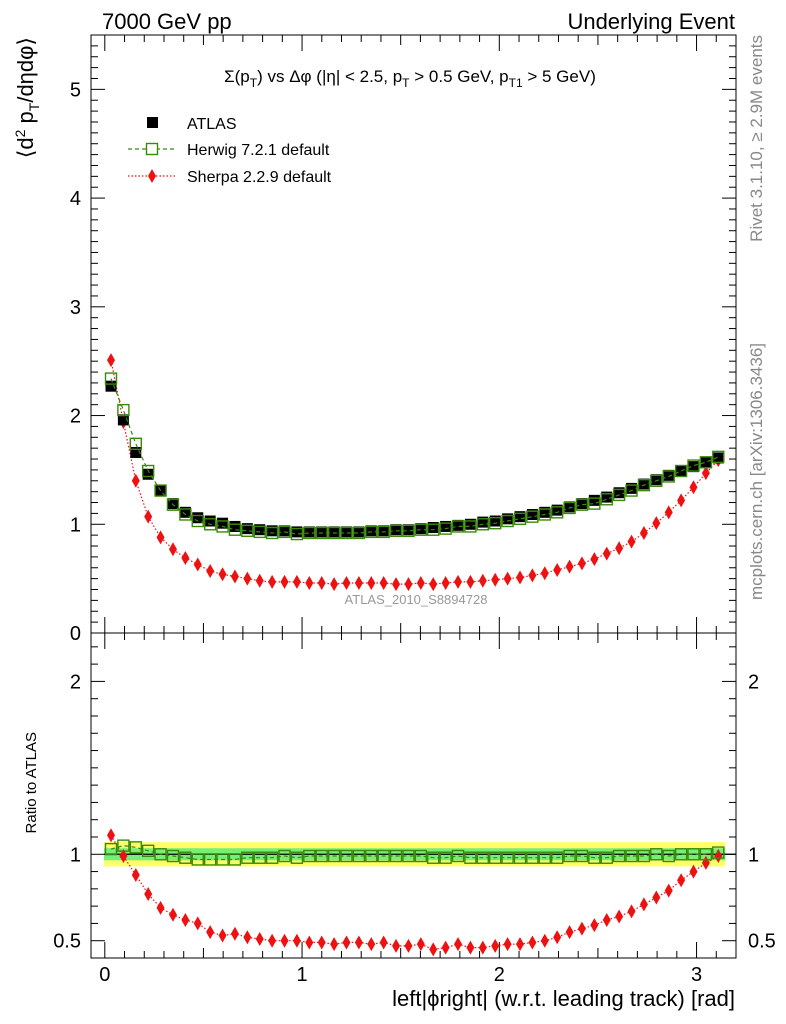  I want to click on ratio-y-axis-label: Ratio to ATLAS, so click(31, 782).